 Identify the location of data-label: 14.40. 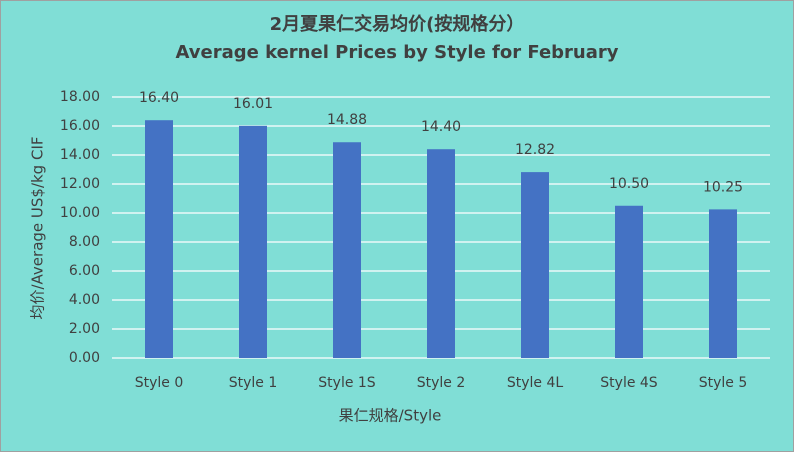
(441, 127).